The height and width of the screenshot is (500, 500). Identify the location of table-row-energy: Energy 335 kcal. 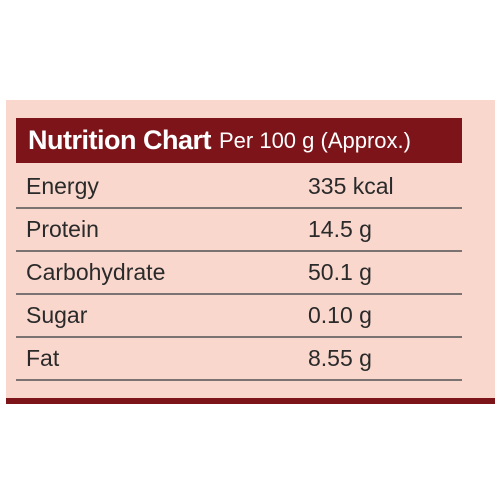
(239, 187).